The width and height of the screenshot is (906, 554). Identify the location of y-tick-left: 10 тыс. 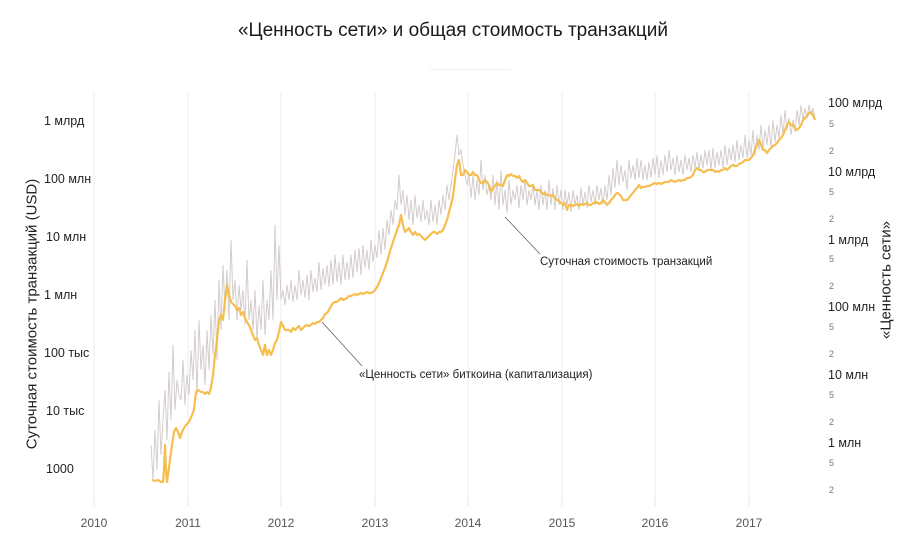
(65, 411).